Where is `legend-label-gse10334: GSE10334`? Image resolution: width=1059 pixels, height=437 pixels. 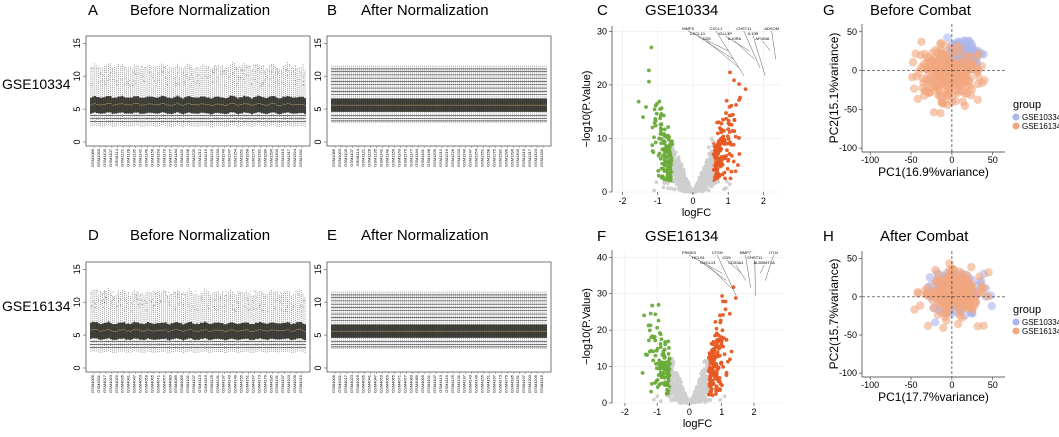 legend-label-gse10334: GSE10334 is located at coordinates (1040, 322).